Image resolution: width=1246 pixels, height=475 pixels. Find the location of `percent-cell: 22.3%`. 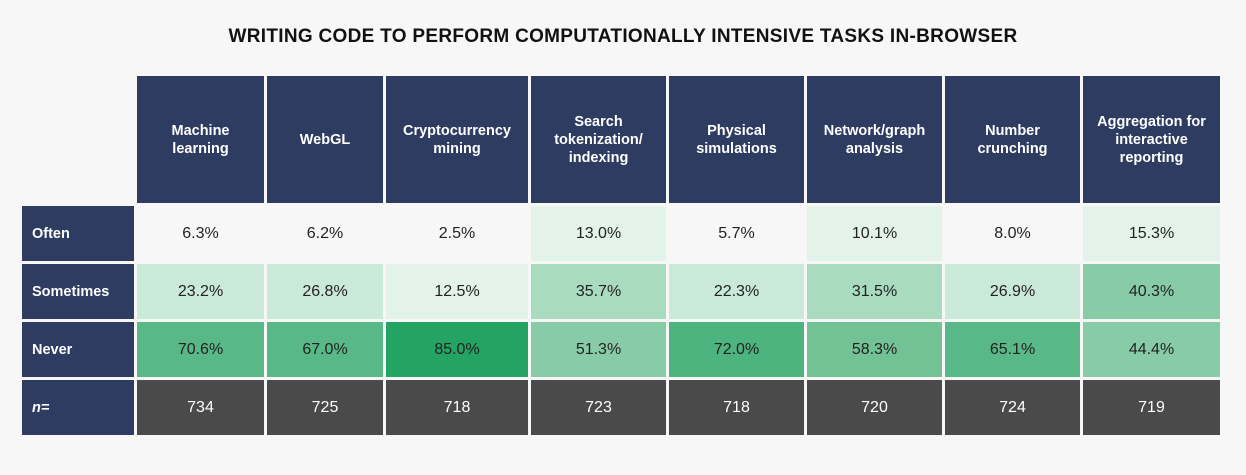

percent-cell: 22.3% is located at coordinates (736, 291).